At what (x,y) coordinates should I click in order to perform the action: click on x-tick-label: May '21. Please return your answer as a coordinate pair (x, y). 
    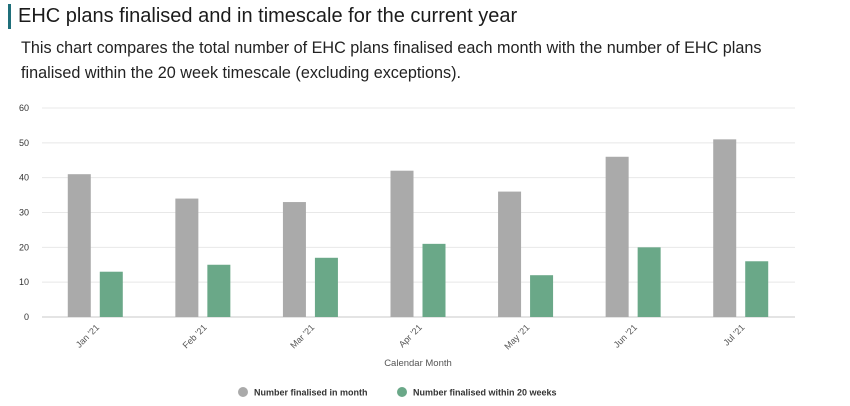
    Looking at the image, I should click on (516, 336).